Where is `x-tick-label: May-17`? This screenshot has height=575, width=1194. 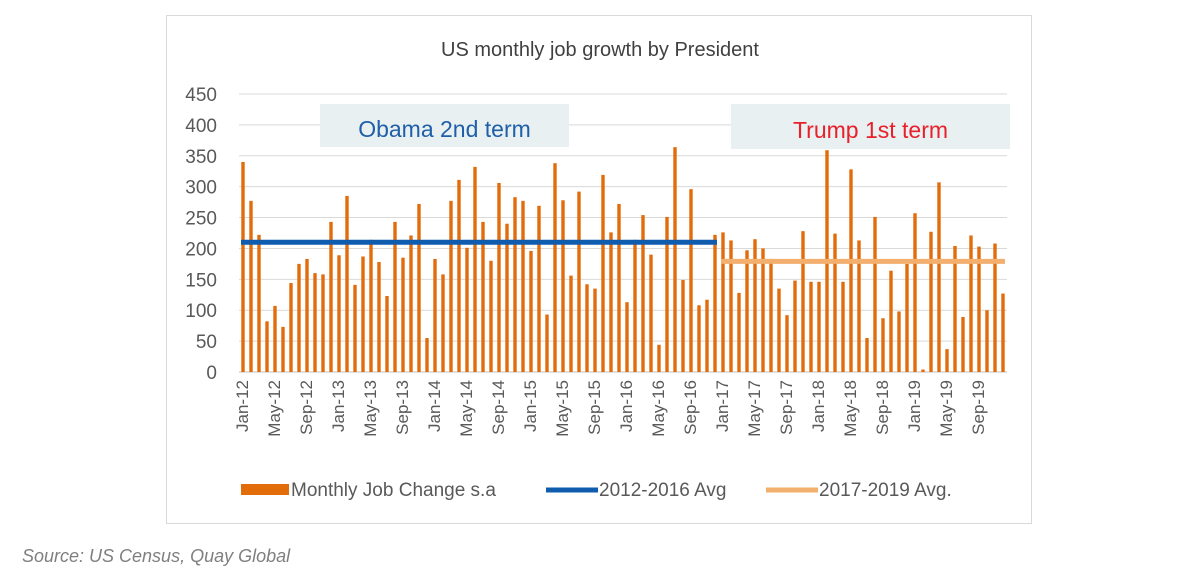
x-tick-label: May-17 is located at coordinates (754, 408).